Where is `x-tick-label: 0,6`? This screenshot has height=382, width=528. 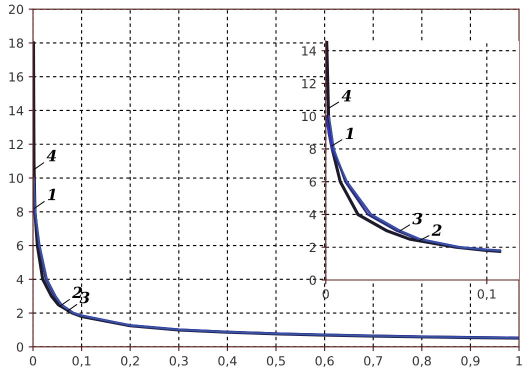
x-tick-label: 0,6 is located at coordinates (325, 361).